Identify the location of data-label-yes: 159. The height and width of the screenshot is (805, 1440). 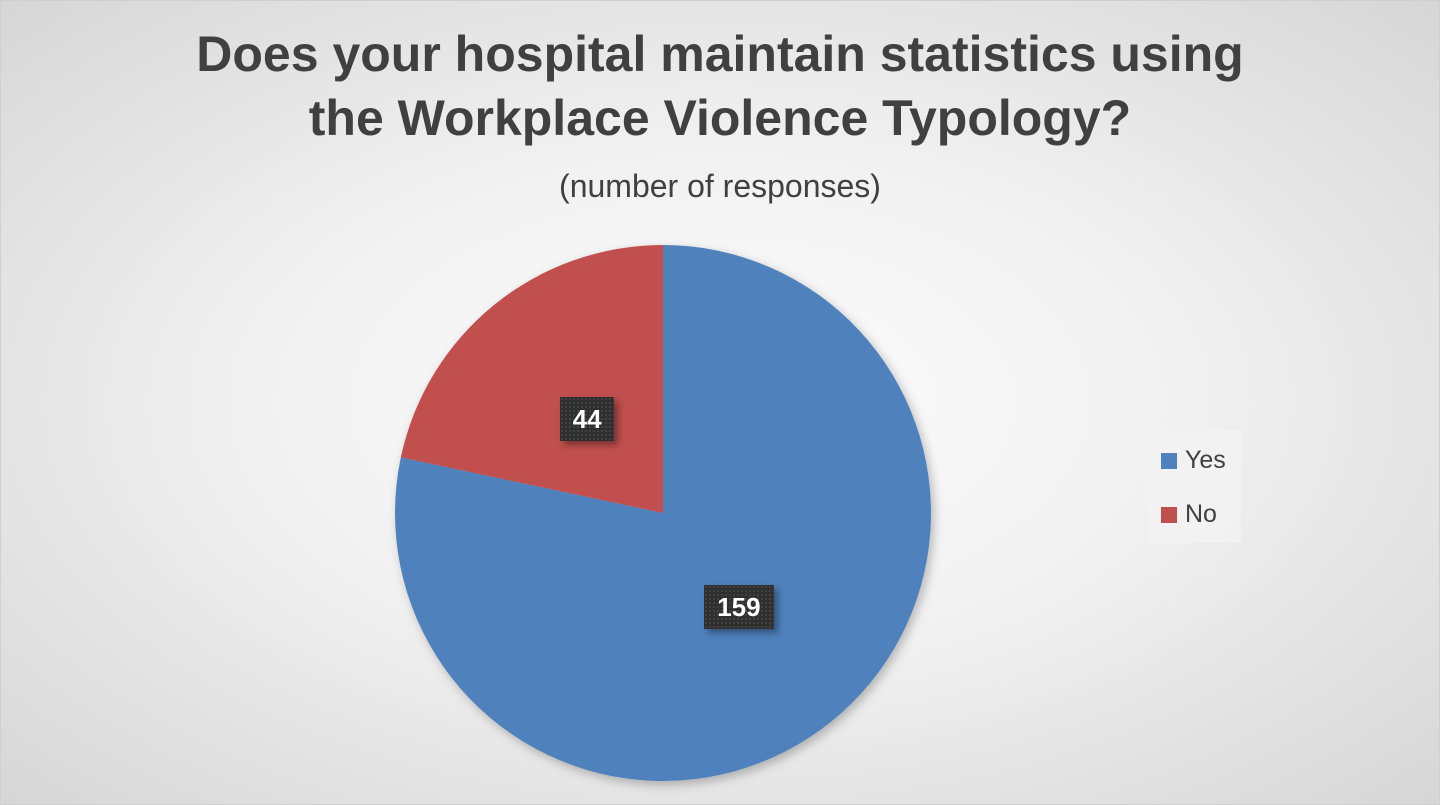
(738, 606).